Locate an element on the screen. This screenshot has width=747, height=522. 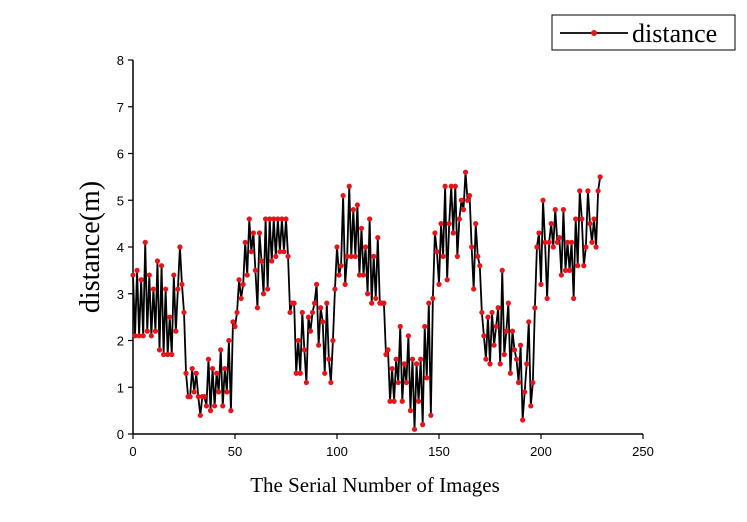
y-tick-label: 8 is located at coordinates (120, 60).